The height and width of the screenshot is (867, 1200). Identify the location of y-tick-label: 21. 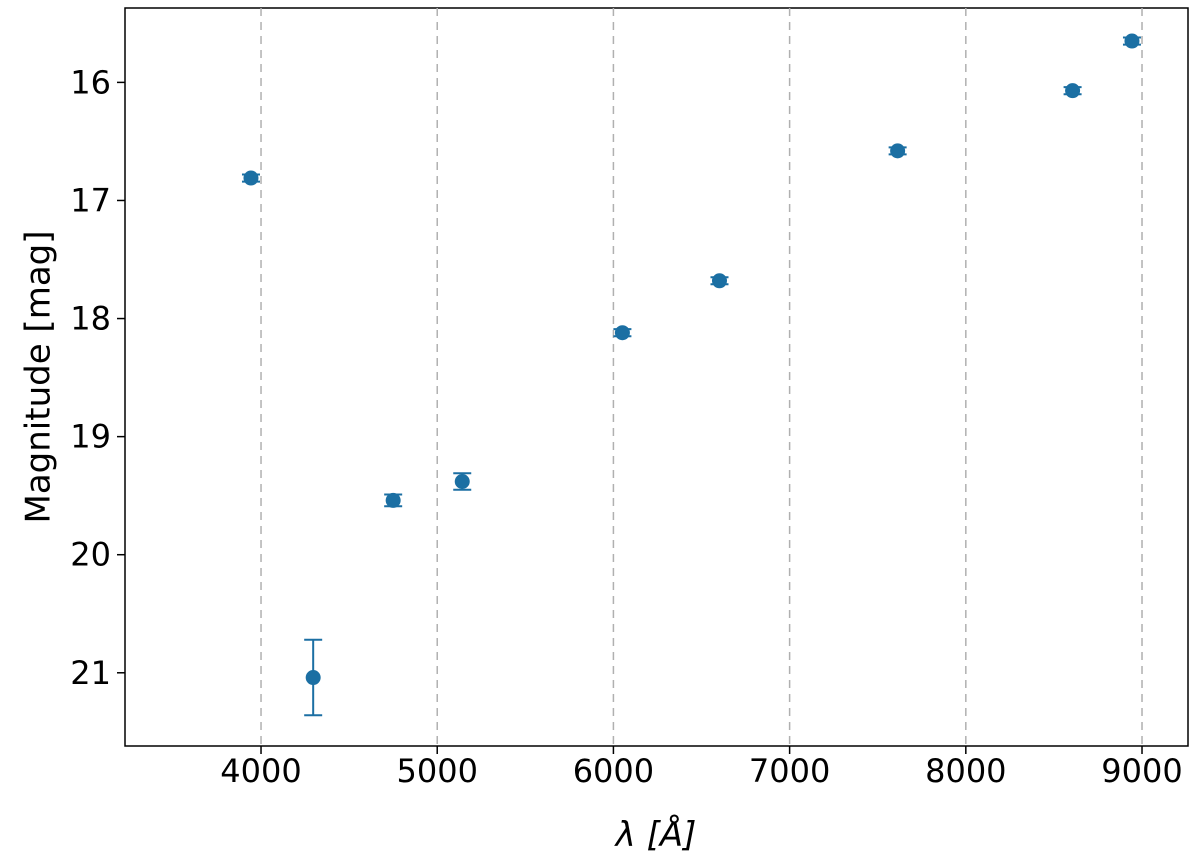
(90, 673).